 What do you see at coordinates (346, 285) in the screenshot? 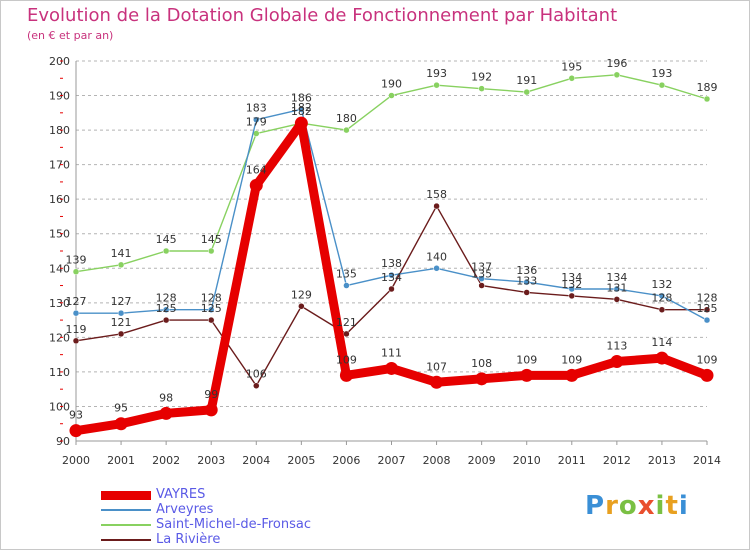
I see `point-arveyres-2006` at bounding box center [346, 285].